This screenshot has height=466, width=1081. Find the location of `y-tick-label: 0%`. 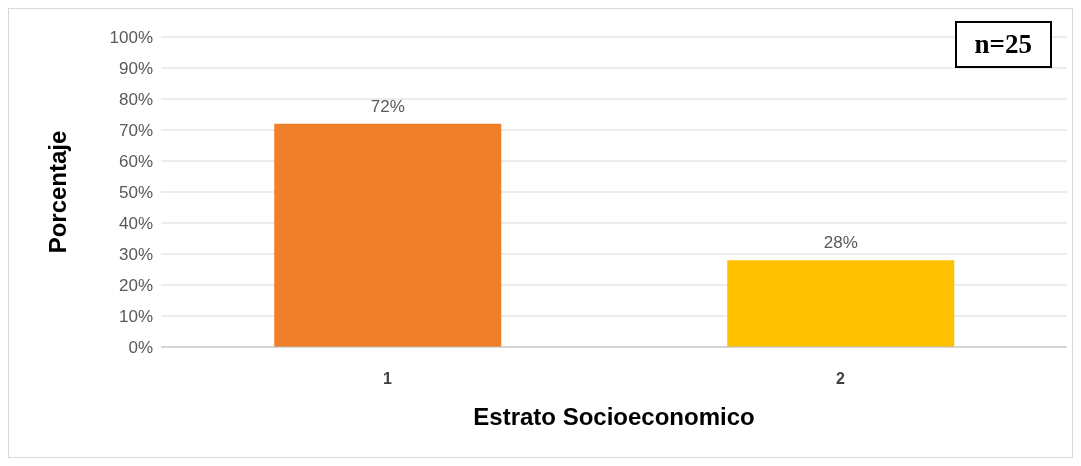

y-tick-label: 0% is located at coordinates (140, 348).